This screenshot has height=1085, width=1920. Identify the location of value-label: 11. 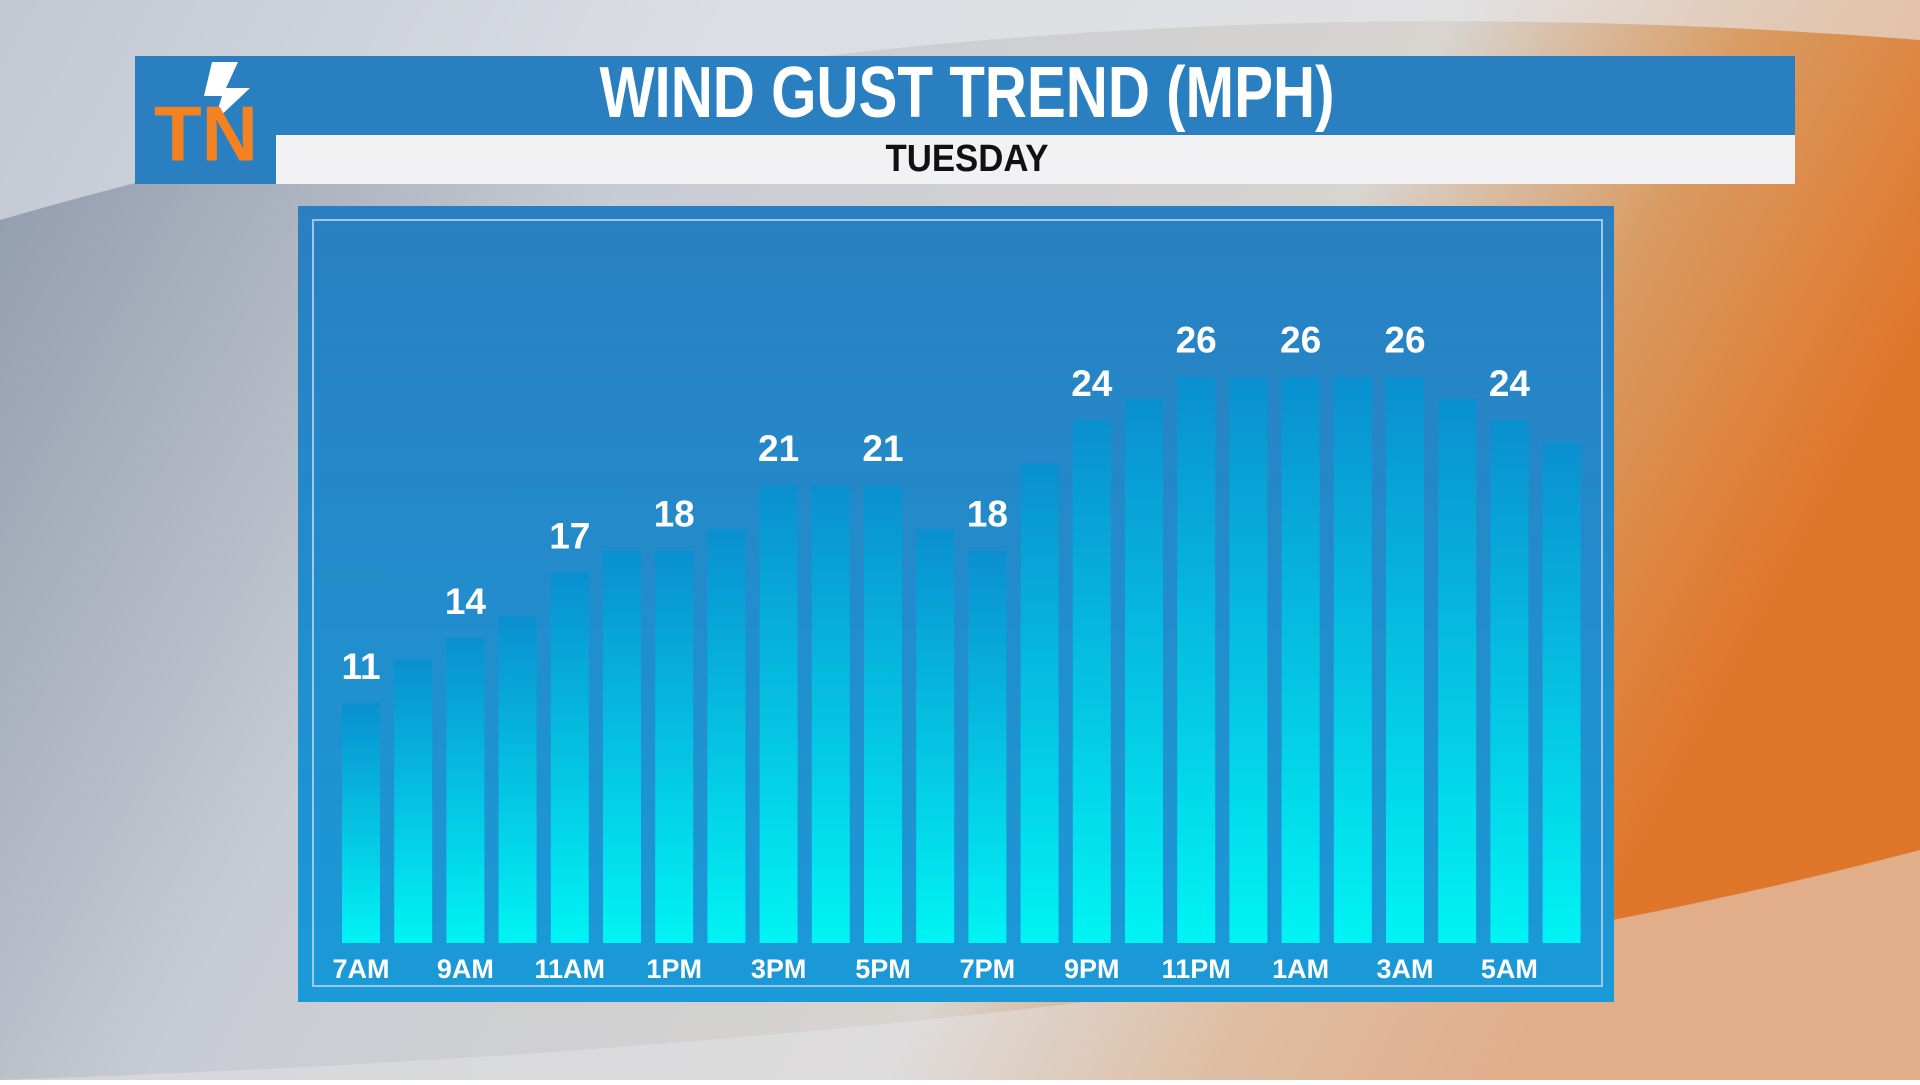
(360, 666).